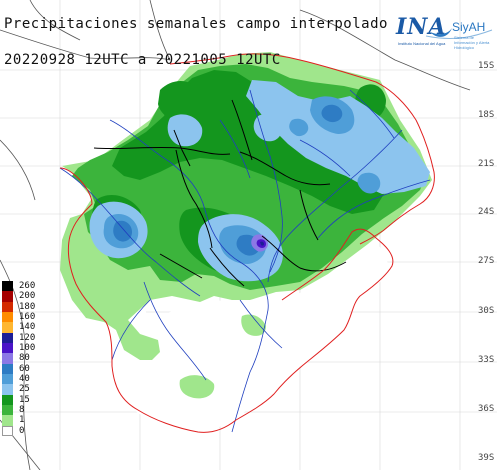 The height and width of the screenshot is (470, 497). What do you see at coordinates (22, 430) in the screenshot?
I see `legend-label: 0` at bounding box center [22, 430].